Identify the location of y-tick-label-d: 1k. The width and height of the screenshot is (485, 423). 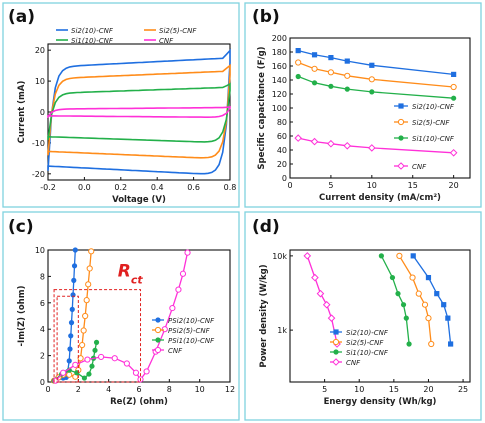
(282, 330).